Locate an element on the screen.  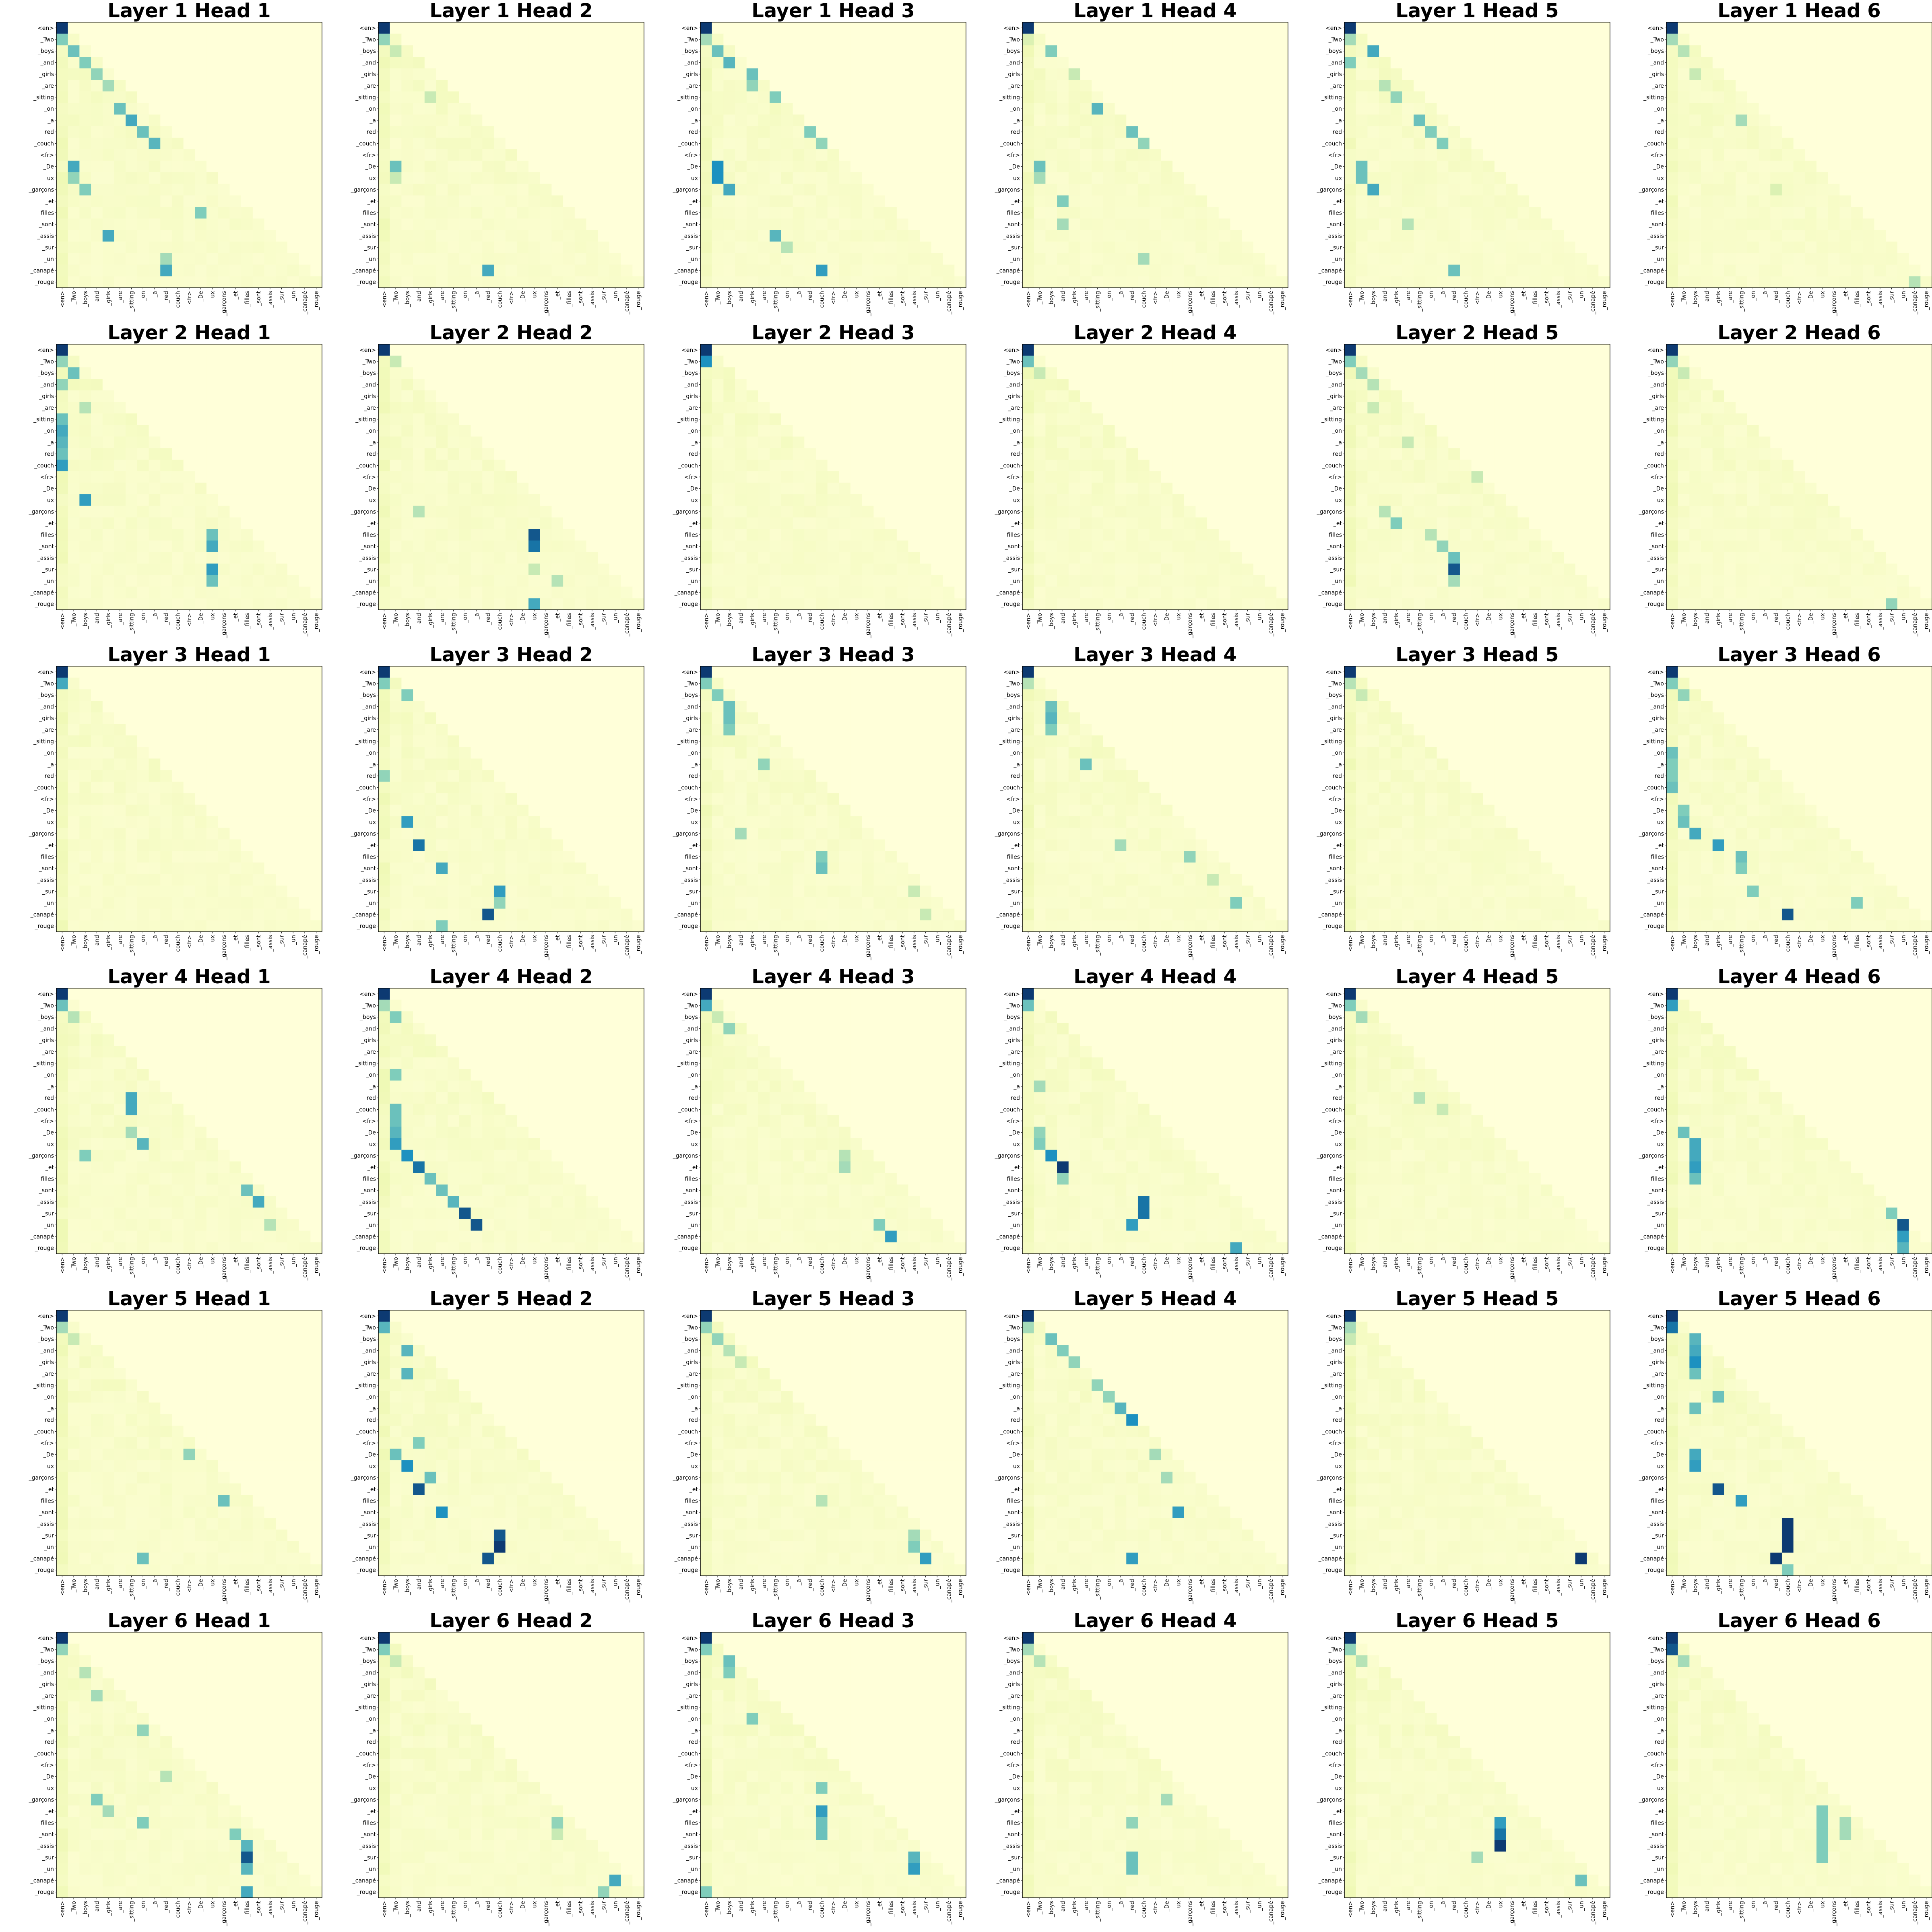
y-tick-label: _a is located at coordinates (50, 121).